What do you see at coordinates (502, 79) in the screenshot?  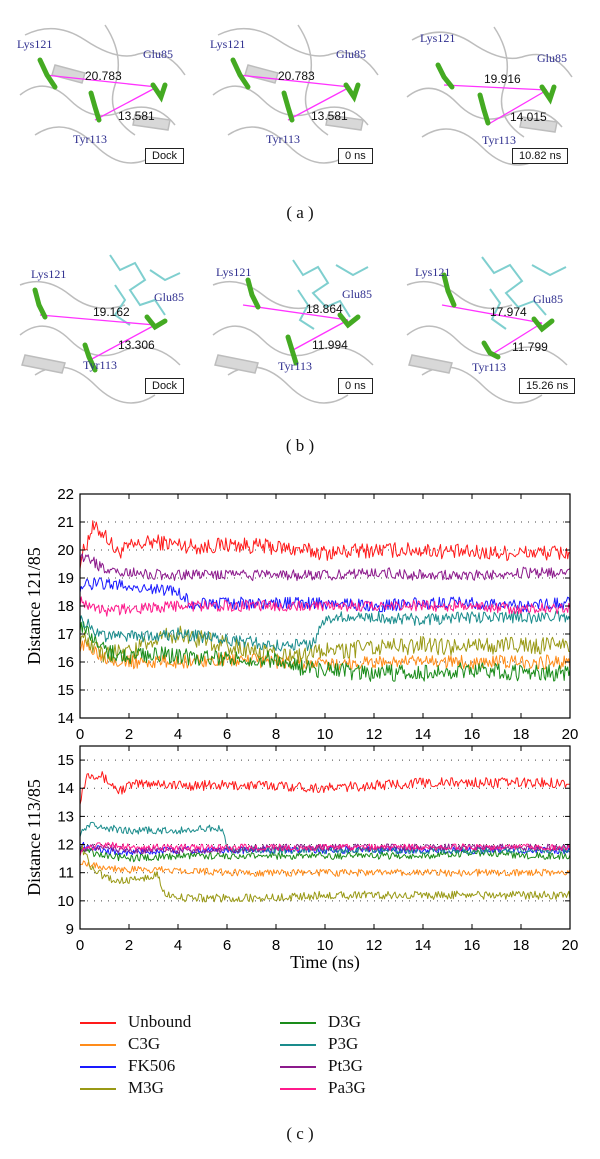 I see `distance-label-121-85: 19.916` at bounding box center [502, 79].